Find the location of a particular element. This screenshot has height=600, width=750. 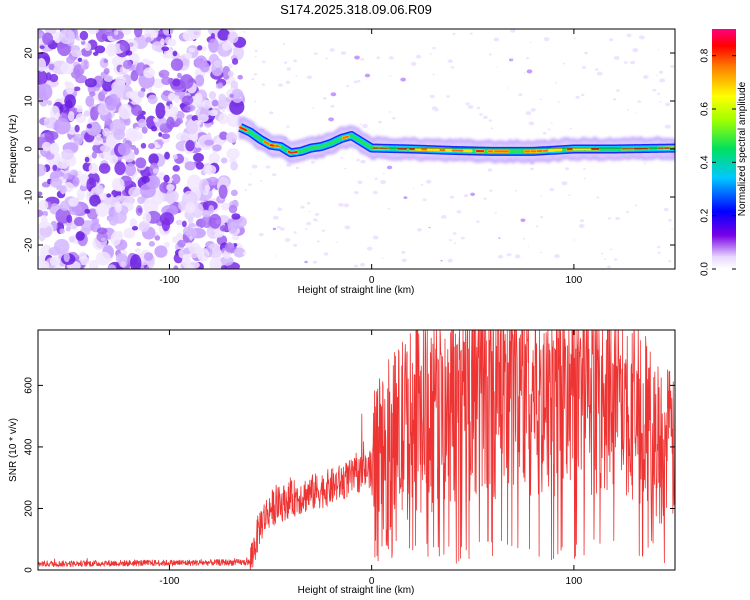

spectrogram-ytick-label: 0 is located at coordinates (29, 149).